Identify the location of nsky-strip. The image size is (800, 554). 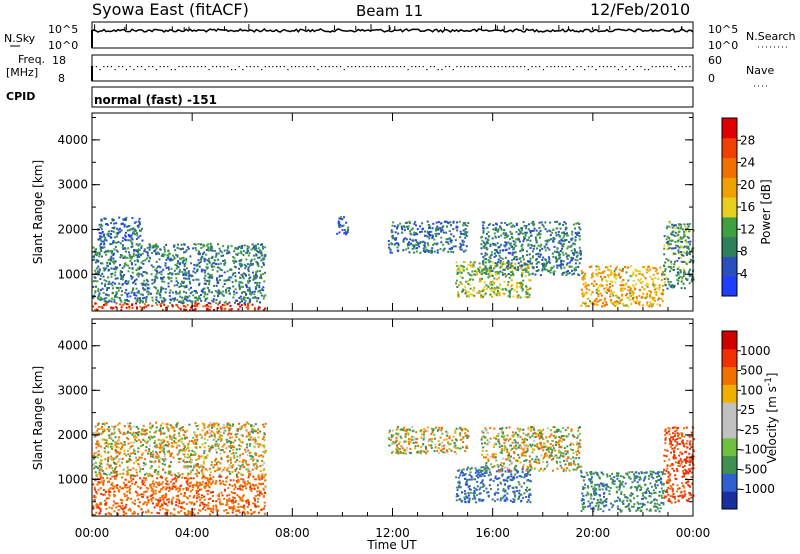
(392, 35).